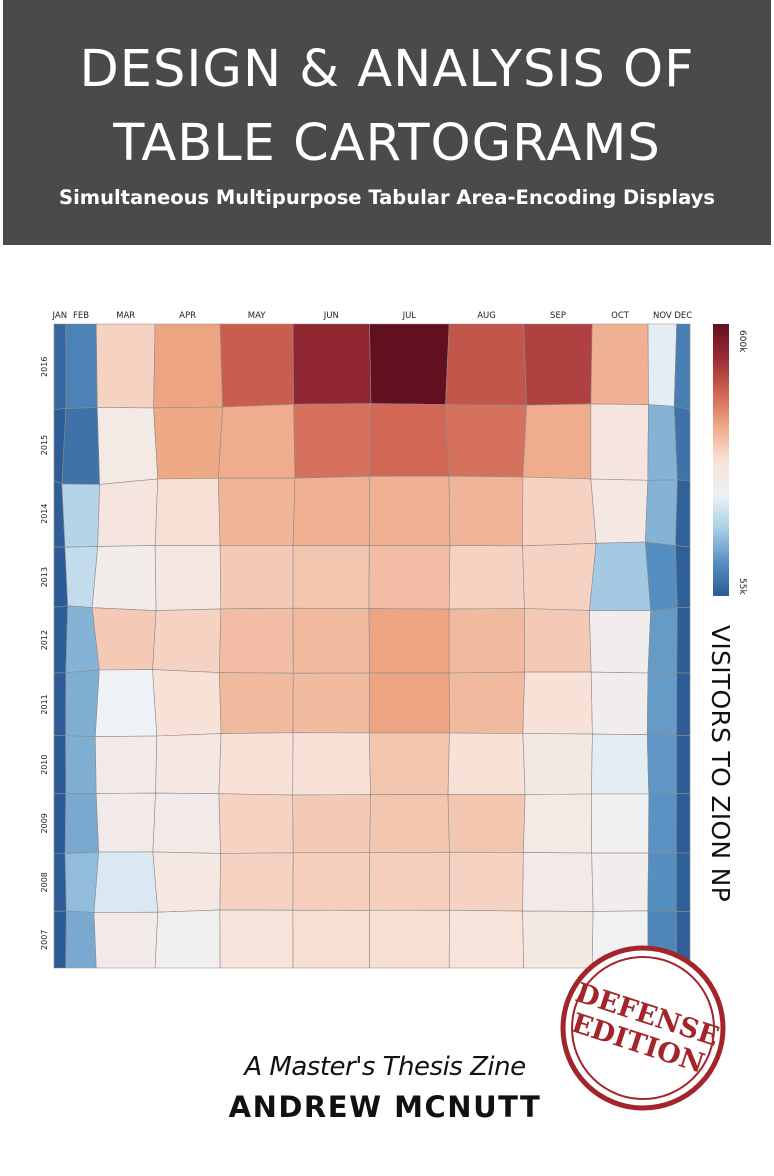 The width and height of the screenshot is (774, 1176). Describe the element at coordinates (620, 882) in the screenshot. I see `cell-2008-oct` at that location.